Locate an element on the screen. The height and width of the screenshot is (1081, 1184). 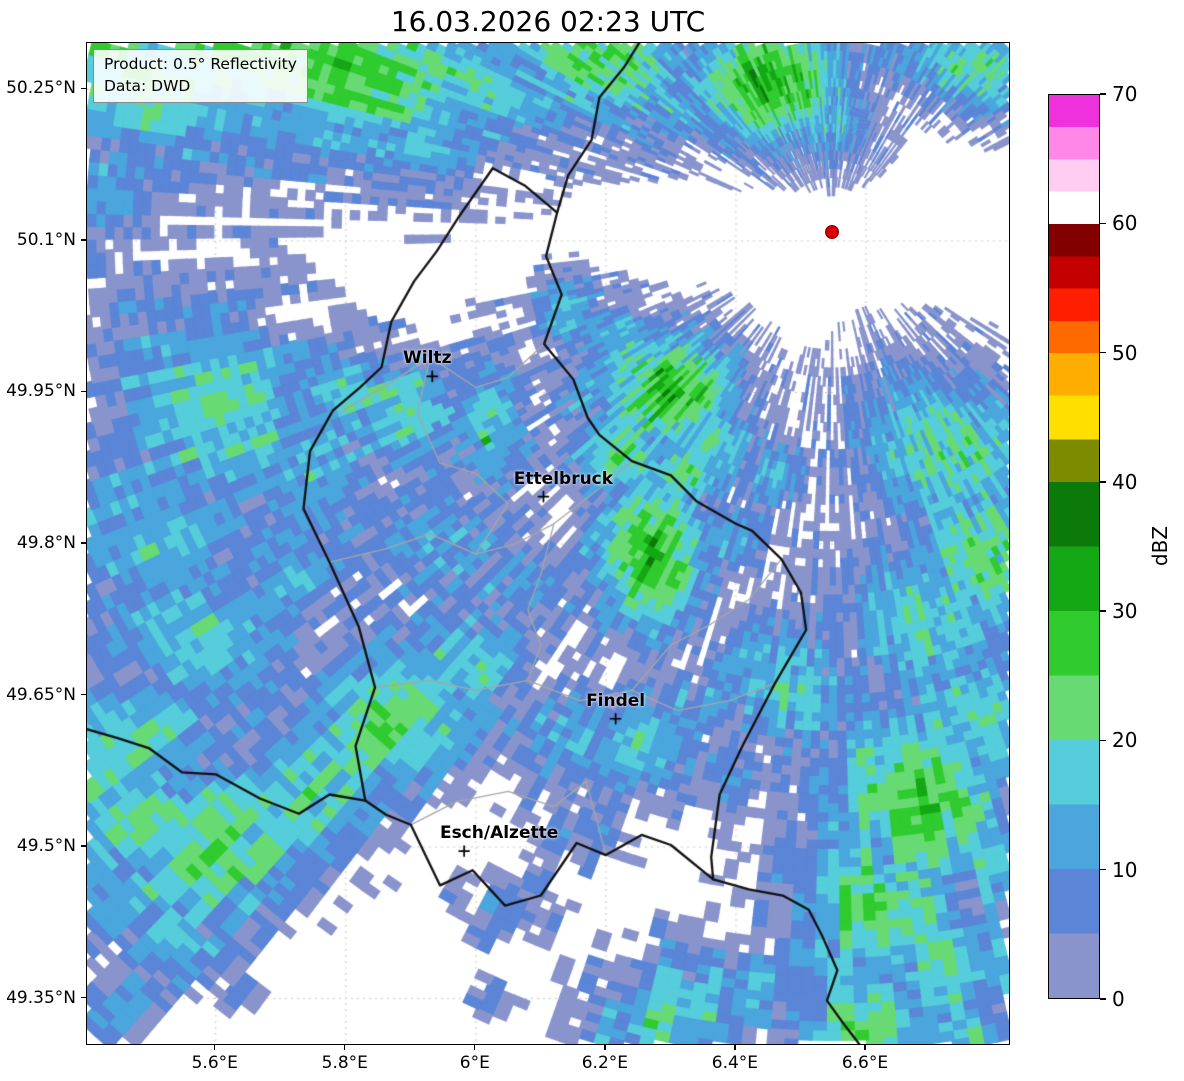
y-tick-label: 49.95°N is located at coordinates (41, 391).